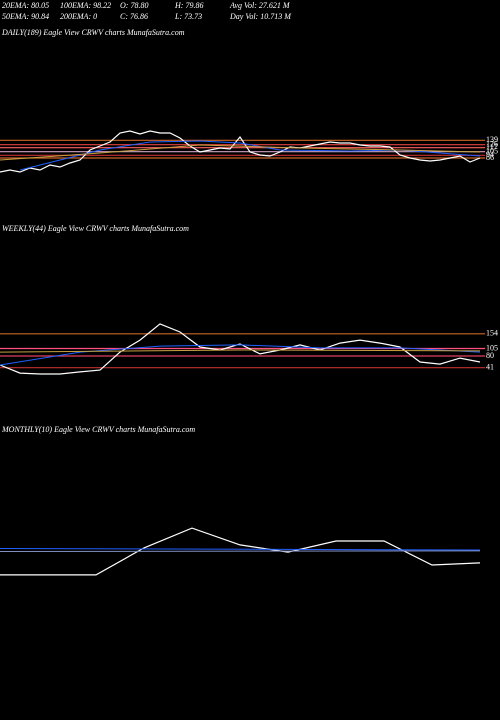  I want to click on y-tick-label: 80, so click(490, 355).